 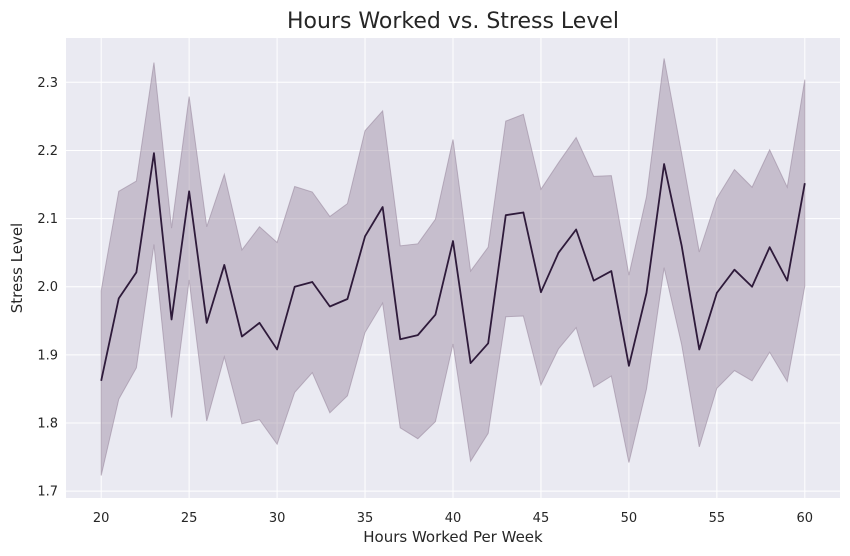 I want to click on y-tick-label: 1.8, so click(x=47, y=424).